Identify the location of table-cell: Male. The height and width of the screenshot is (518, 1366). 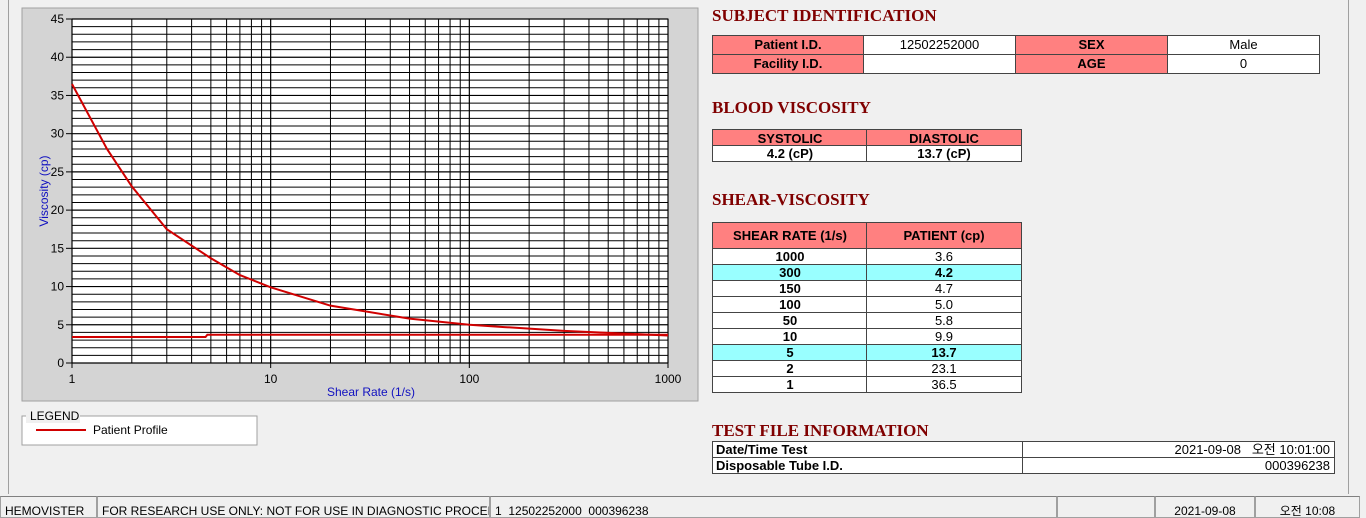
(1243, 45).